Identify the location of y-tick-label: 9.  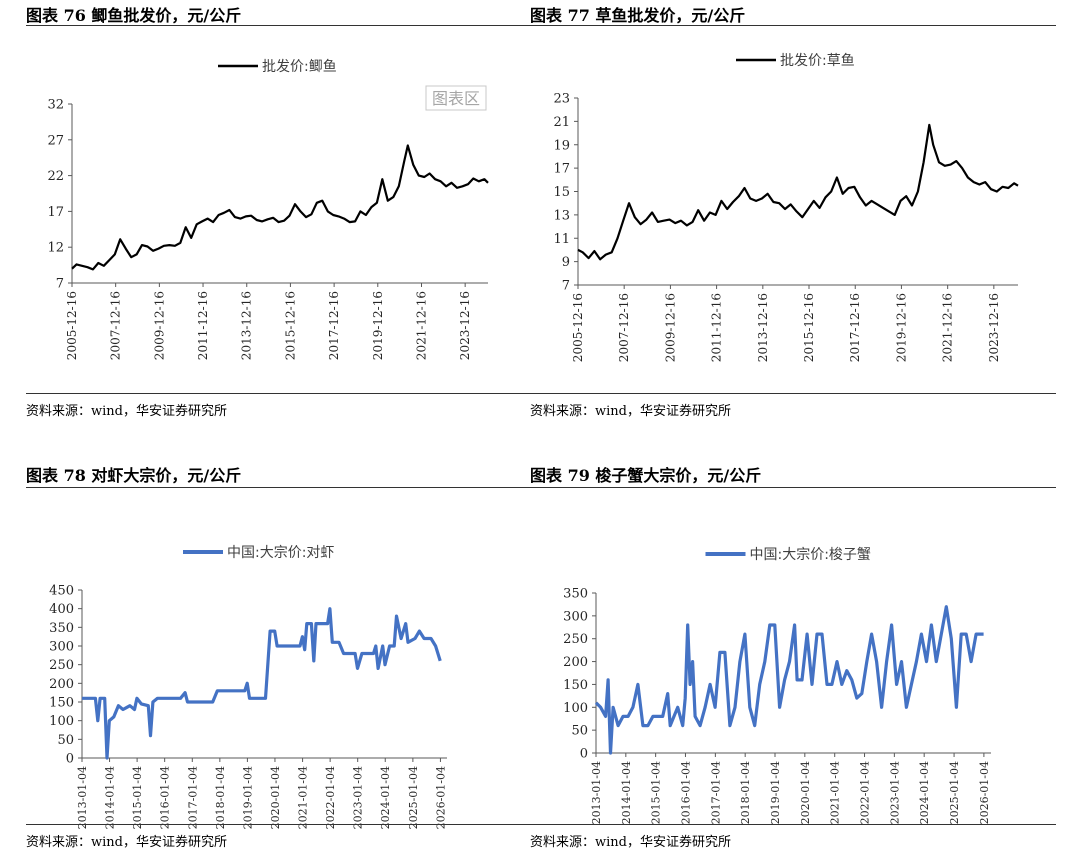
(566, 262).